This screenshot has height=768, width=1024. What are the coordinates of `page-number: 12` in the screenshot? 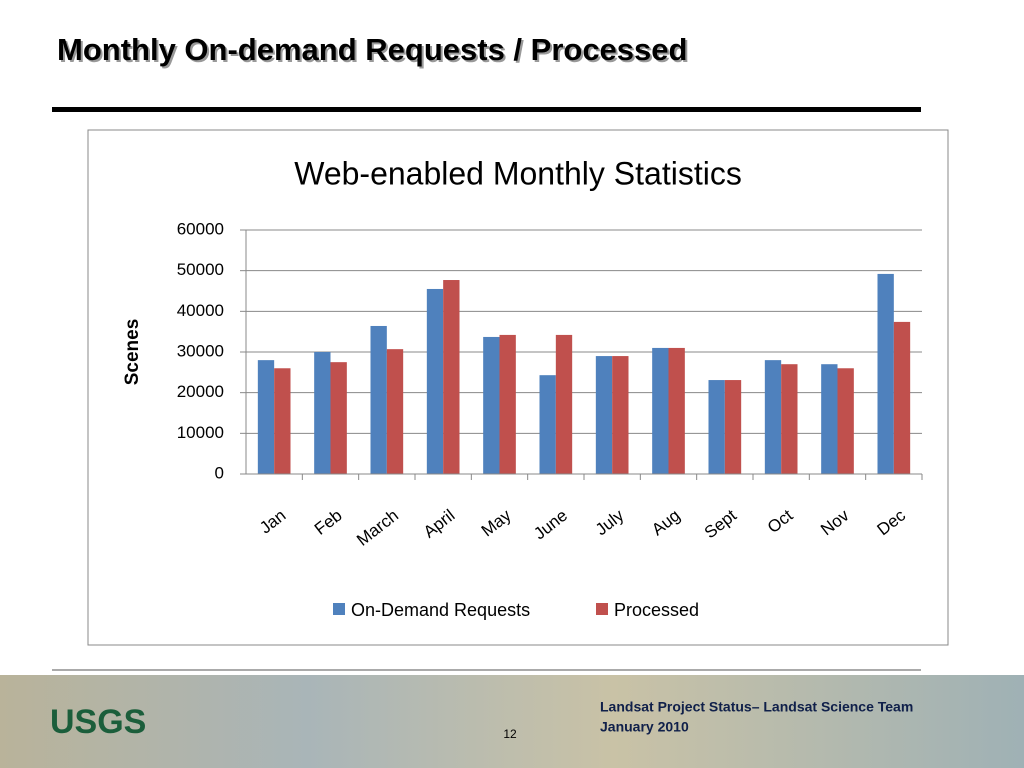 It's located at (510, 734).